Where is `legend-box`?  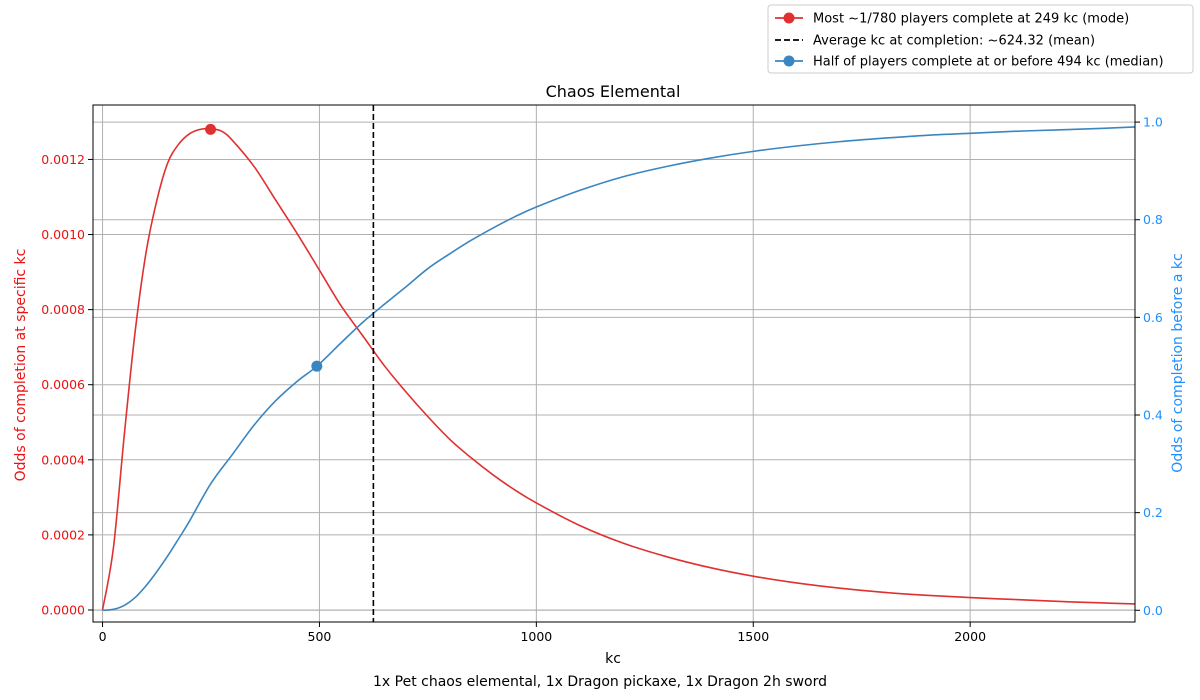
legend-box is located at coordinates (980, 39).